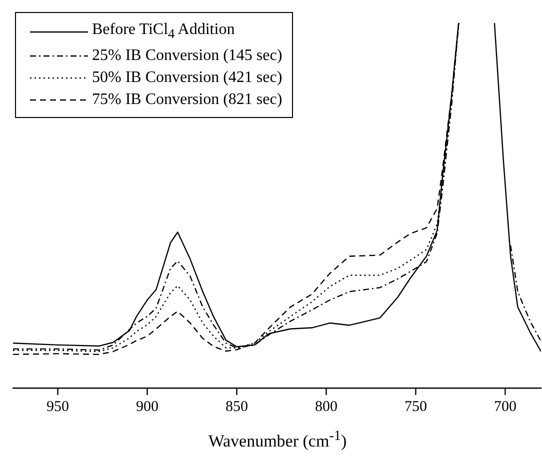  What do you see at coordinates (187, 78) in the screenshot?
I see `legend-label: 50% IB Conversion (421 sec)` at bounding box center [187, 78].